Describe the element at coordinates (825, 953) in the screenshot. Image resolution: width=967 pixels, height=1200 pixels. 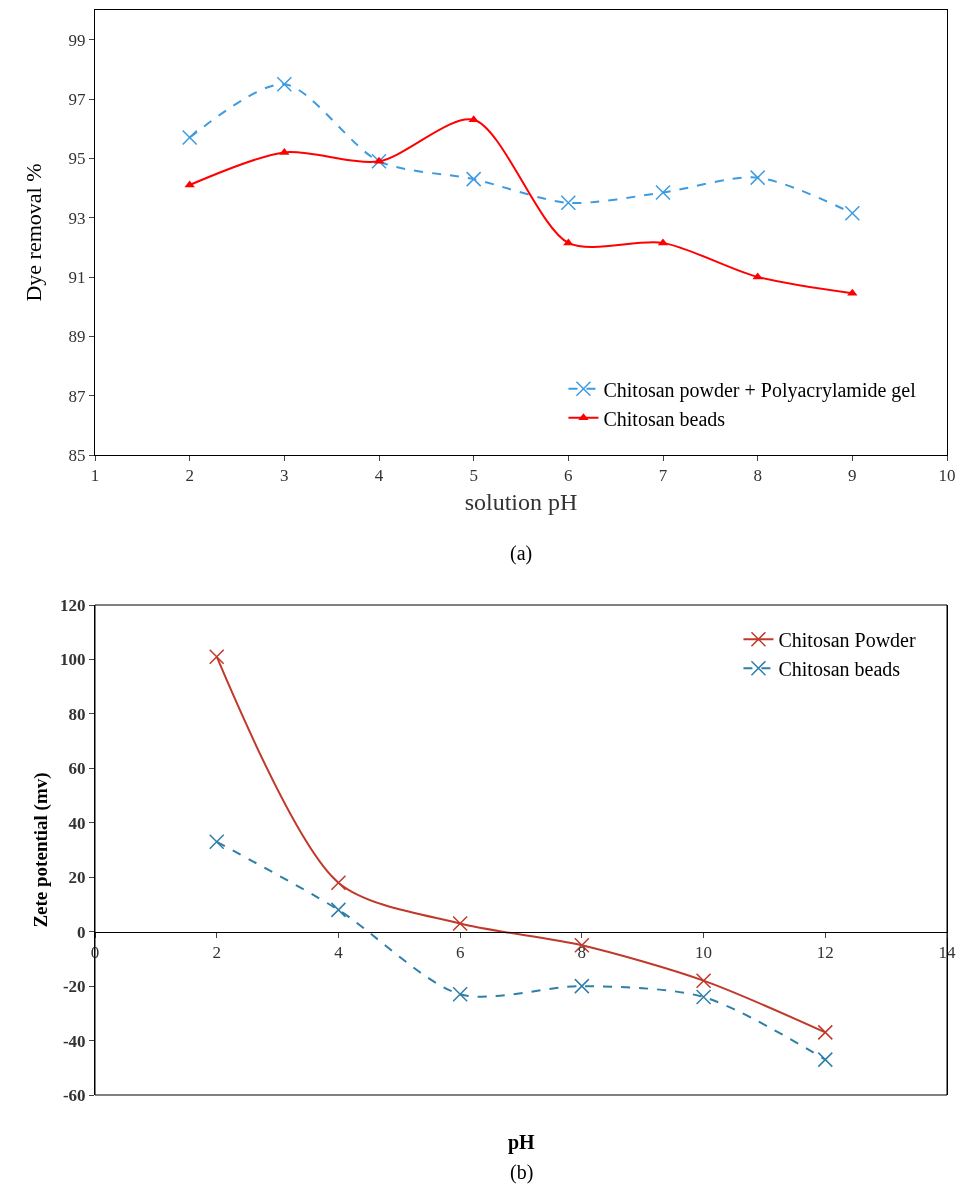
I see `x-tick-label: 12` at that location.